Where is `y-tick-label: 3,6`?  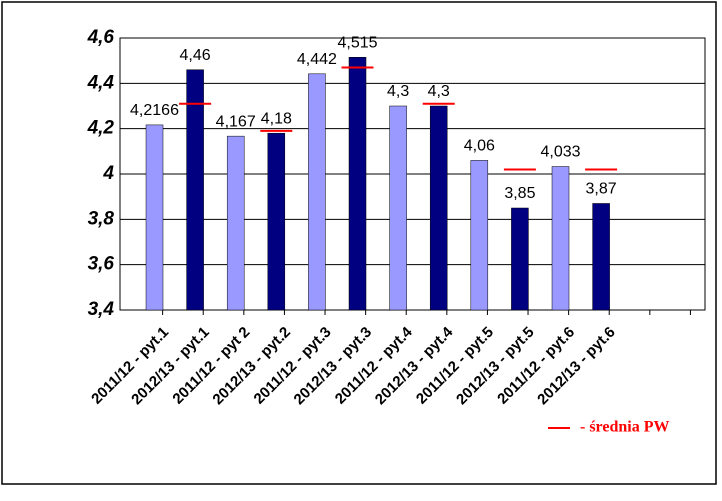
y-tick-label: 3,6 is located at coordinates (101, 264).